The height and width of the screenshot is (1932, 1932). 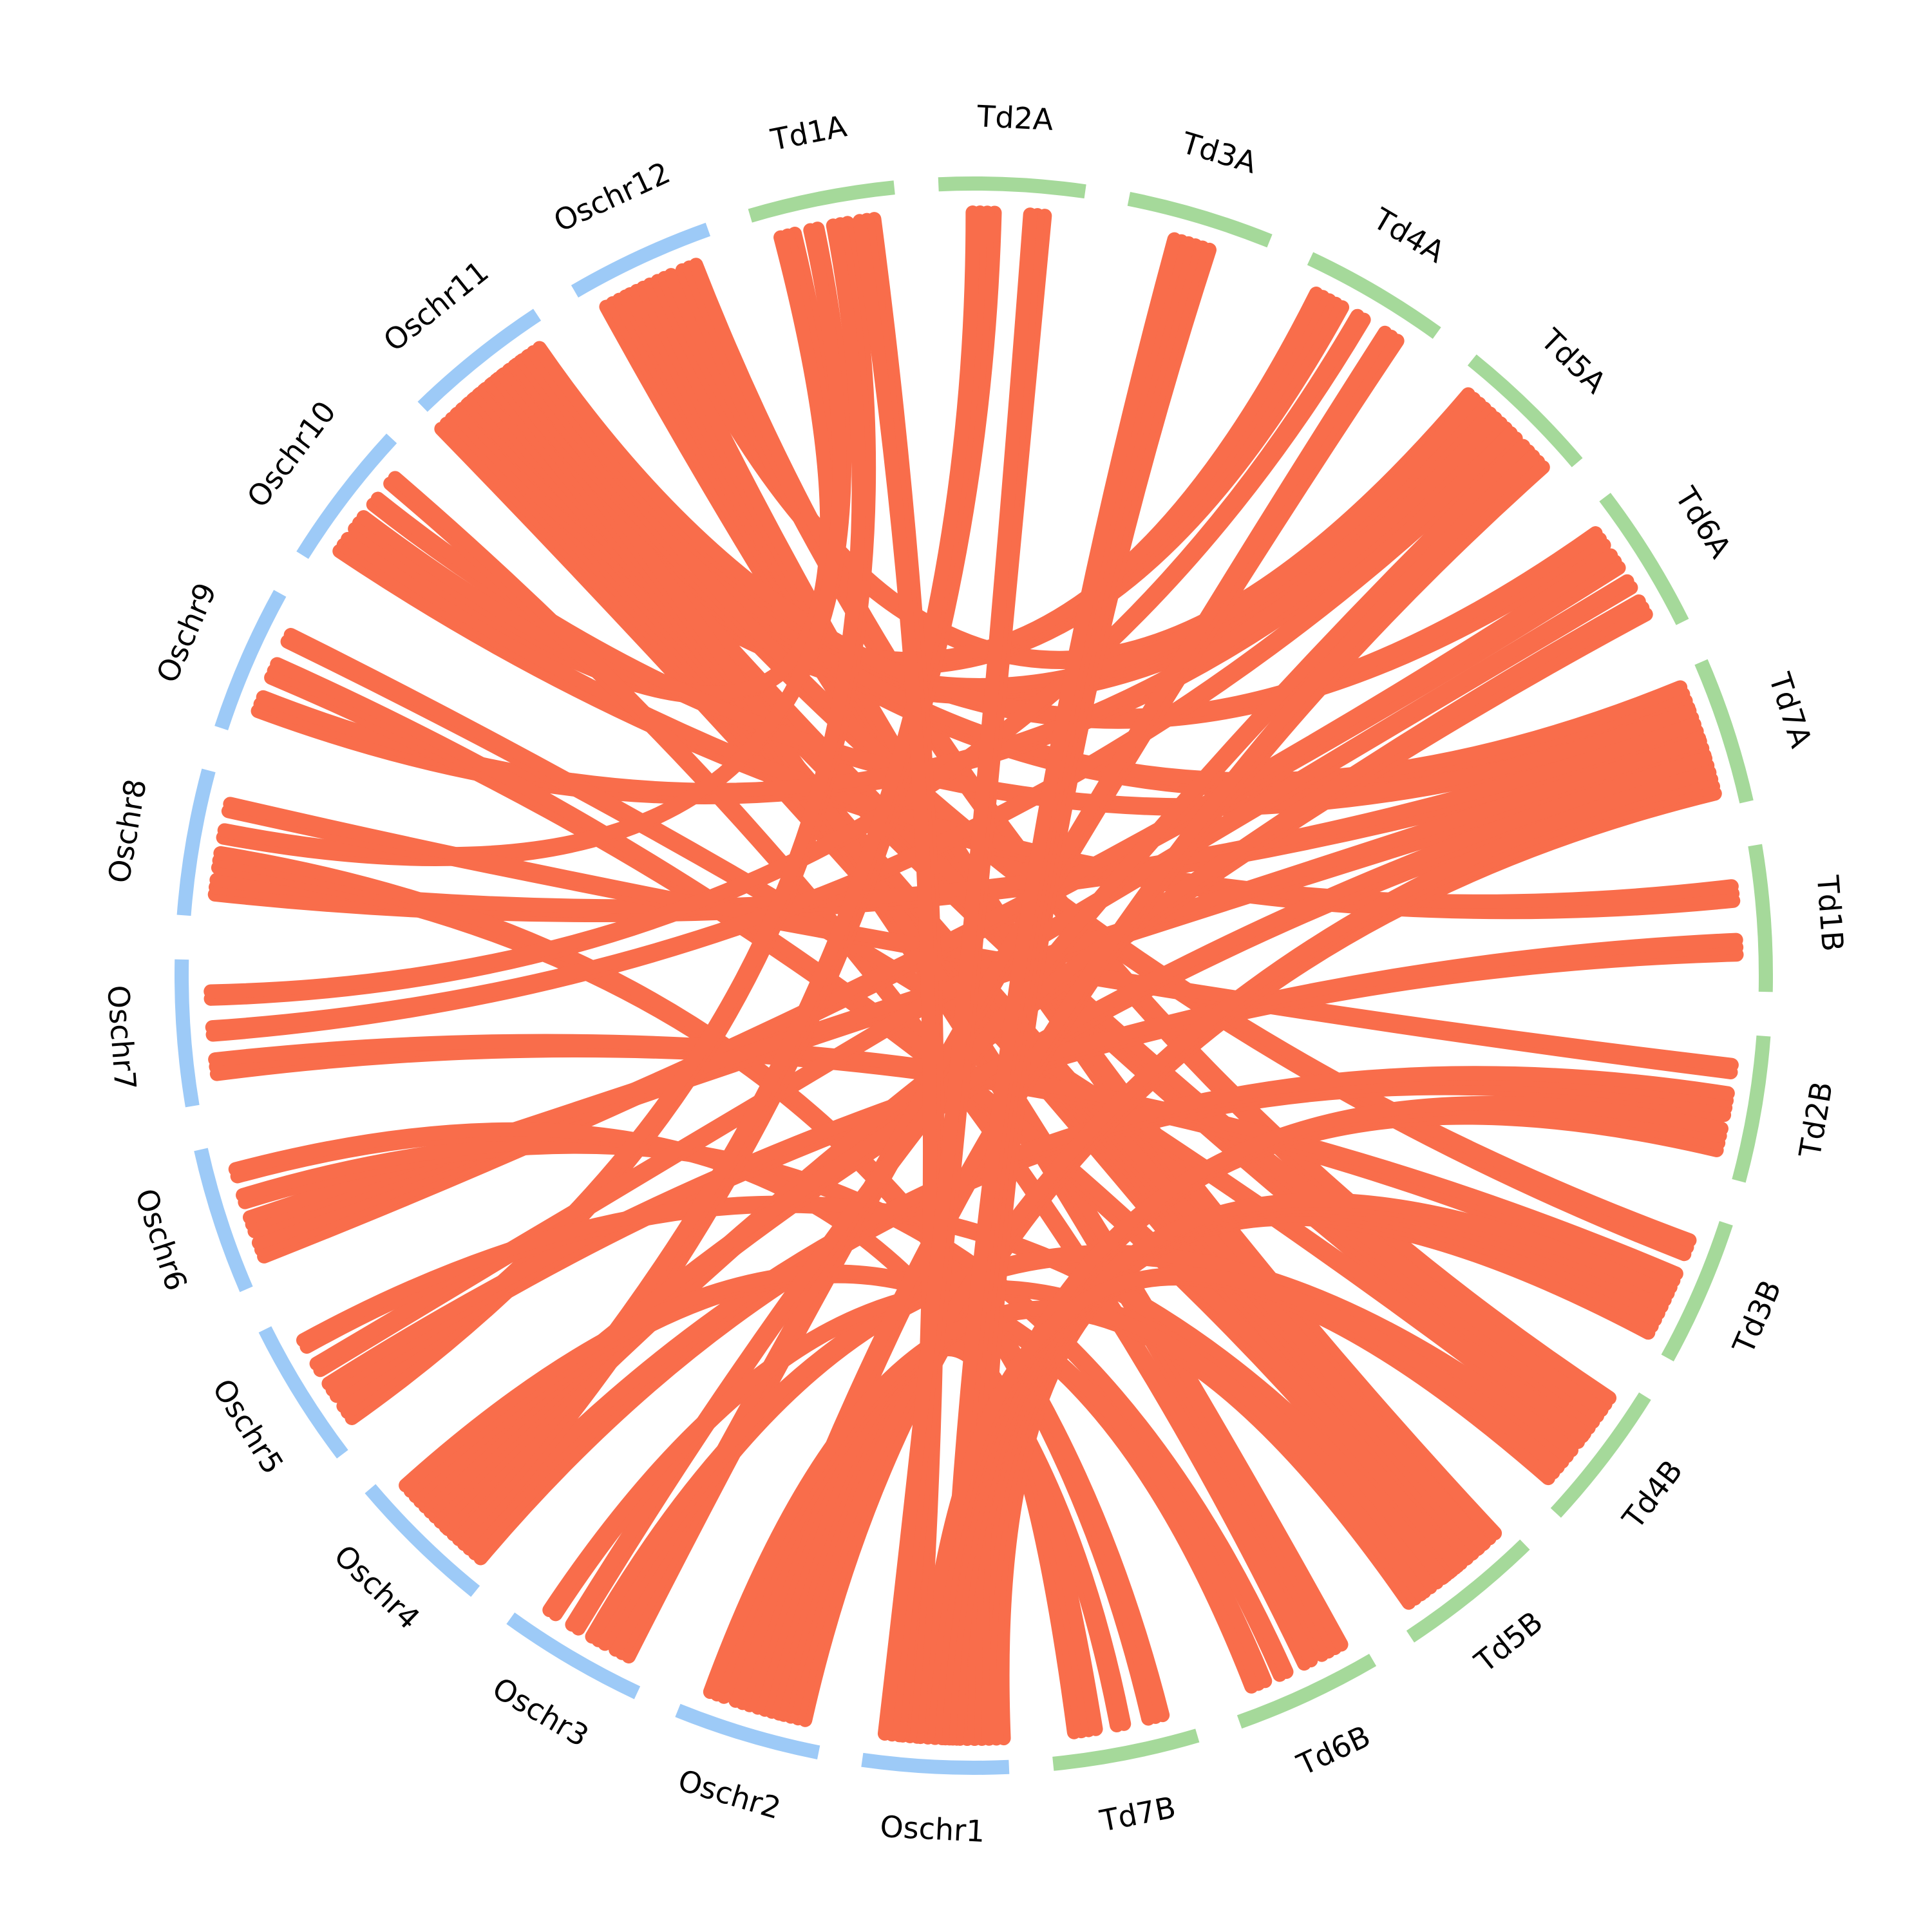 I want to click on ideogram-td5a, so click(x=1525, y=411).